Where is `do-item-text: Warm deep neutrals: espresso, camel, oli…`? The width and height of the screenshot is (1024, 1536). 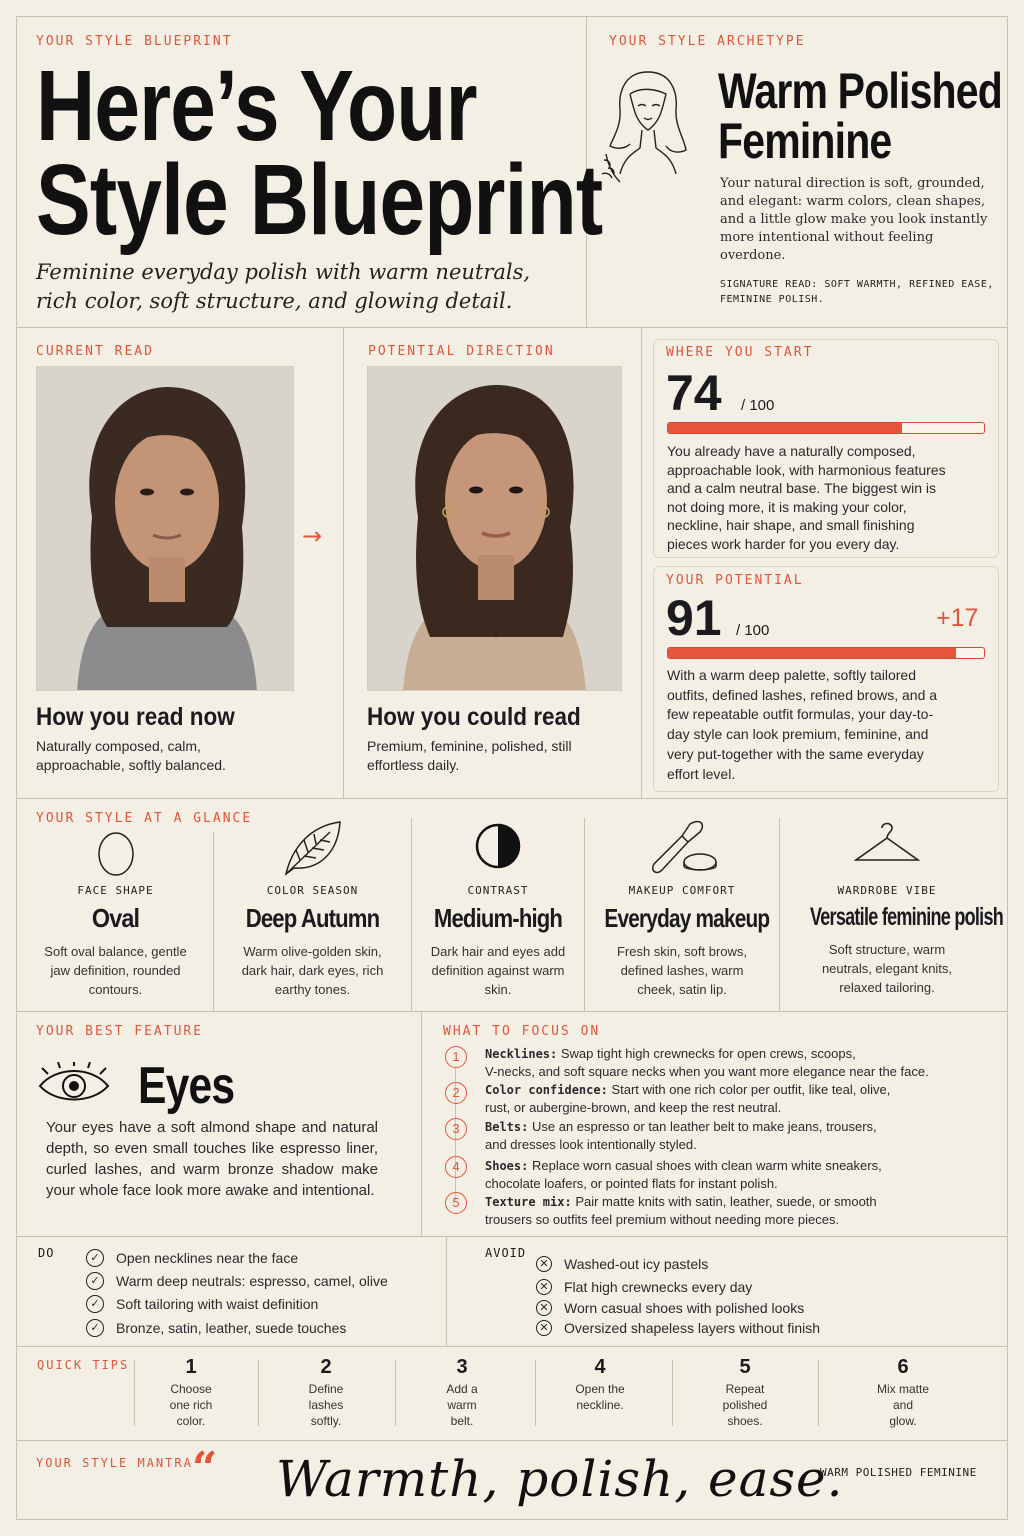
do-item-text: Warm deep neutrals: espresso, camel, oli… is located at coordinates (252, 1281).